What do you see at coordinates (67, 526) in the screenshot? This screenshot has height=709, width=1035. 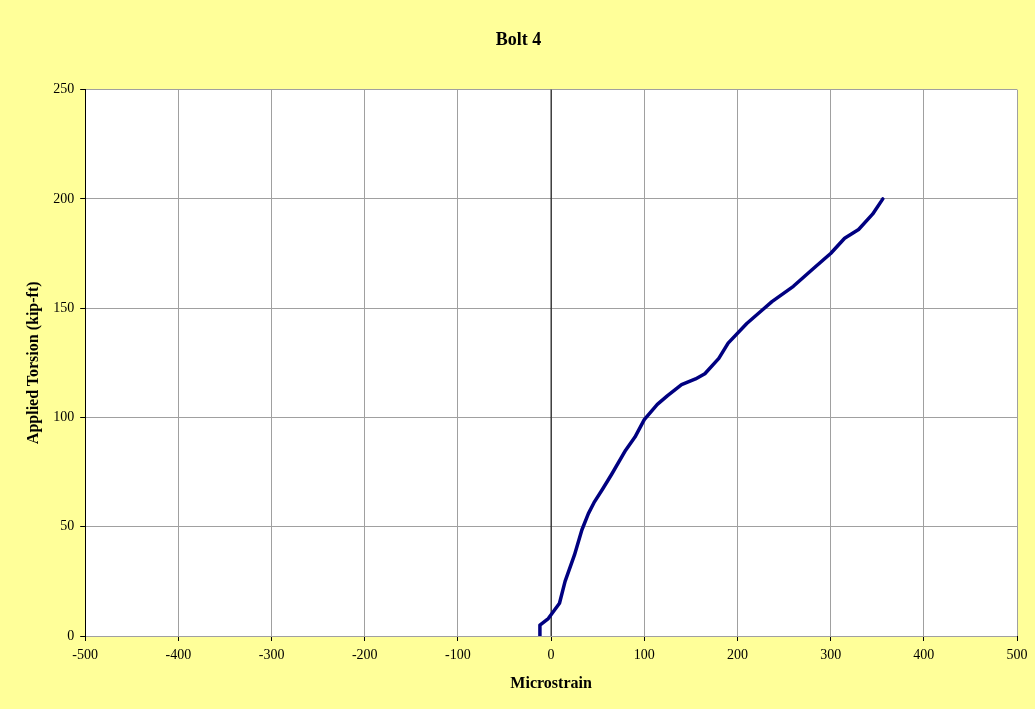 I see `y-tick-label: 50` at bounding box center [67, 526].